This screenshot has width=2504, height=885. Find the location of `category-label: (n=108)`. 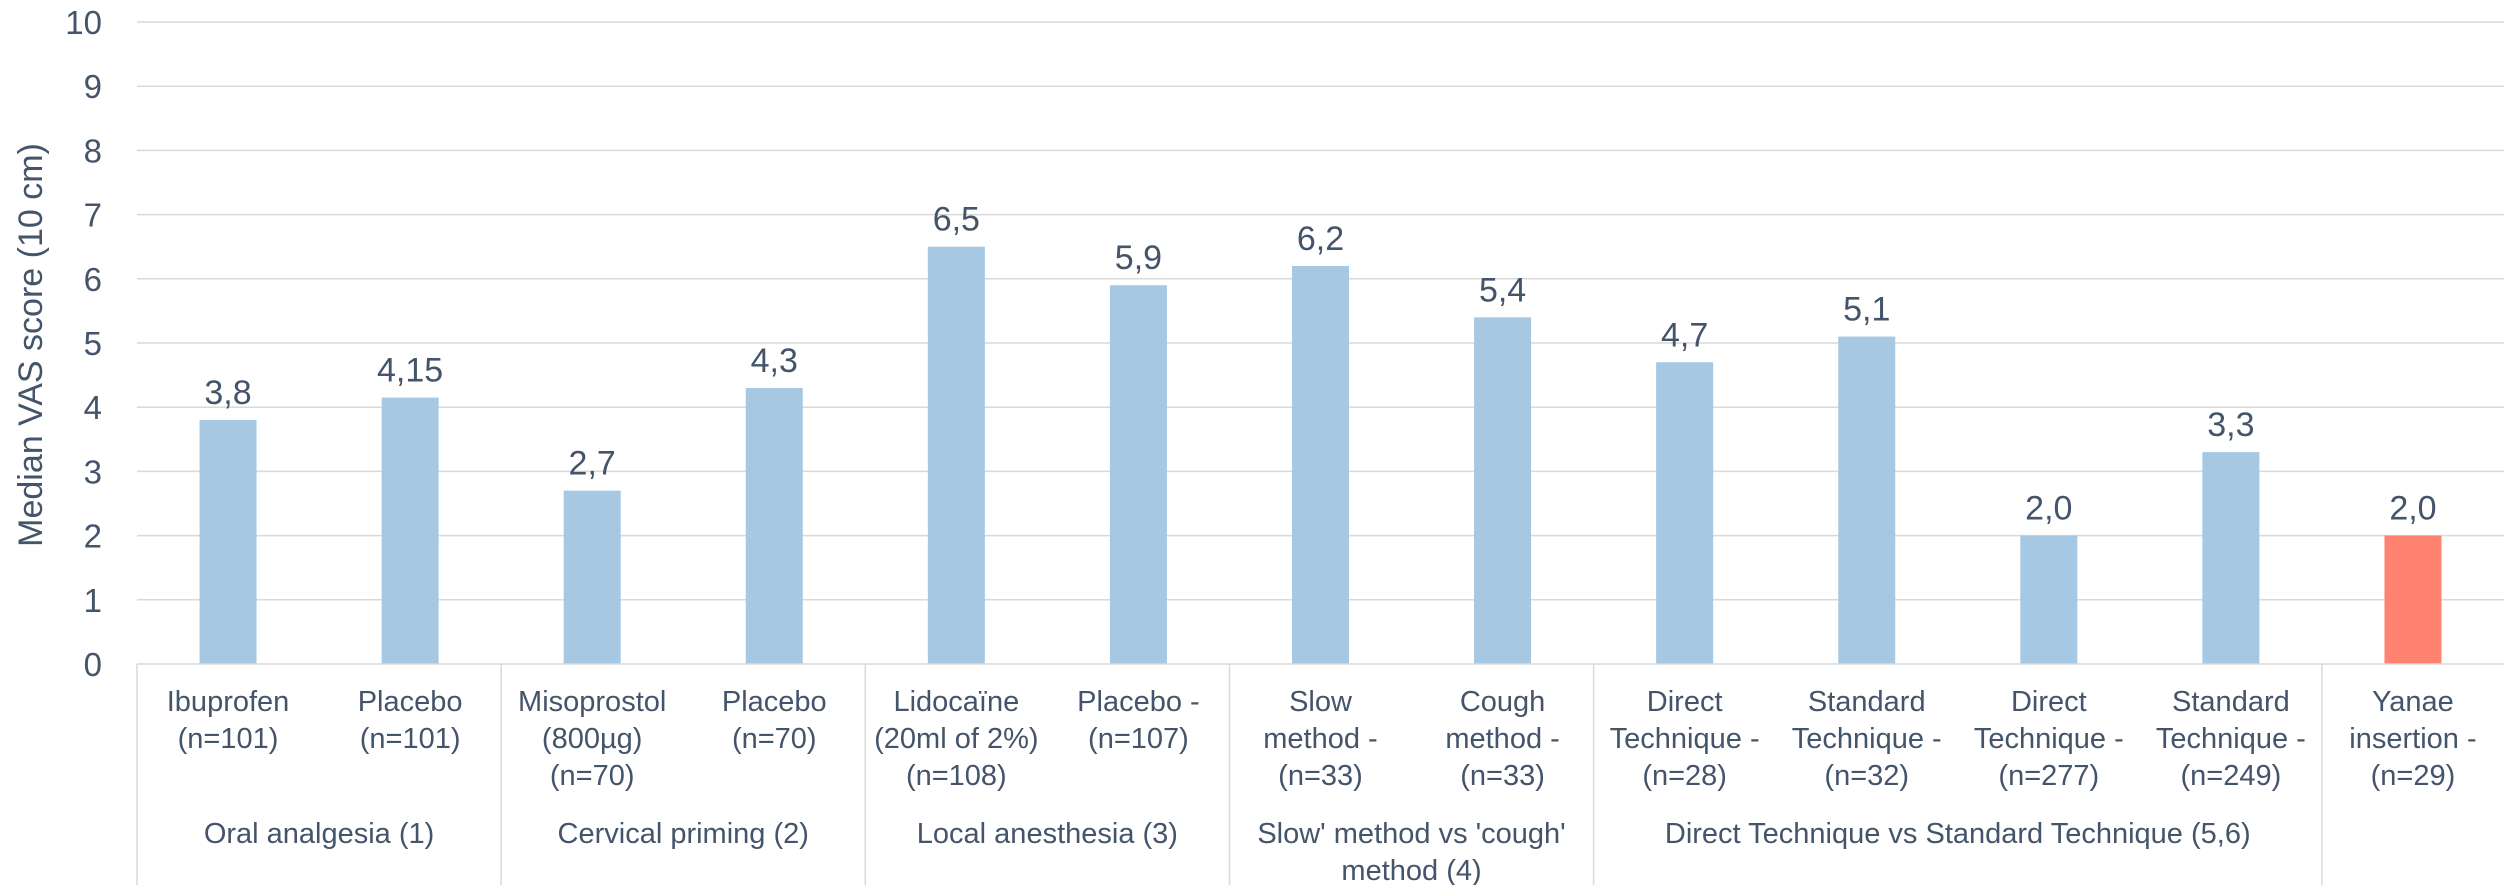

category-label: (n=108) is located at coordinates (956, 776).